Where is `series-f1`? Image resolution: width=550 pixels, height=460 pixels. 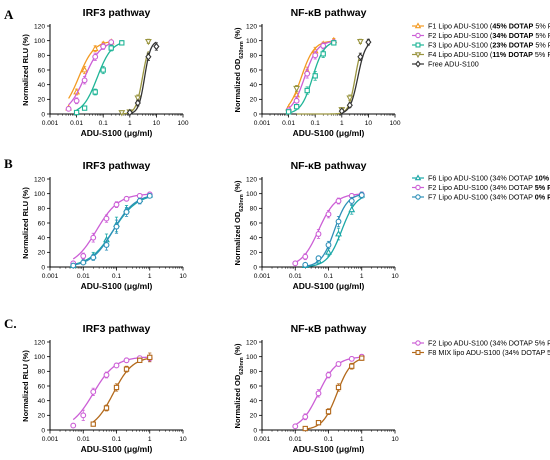 series-f1 is located at coordinates (311, 73).